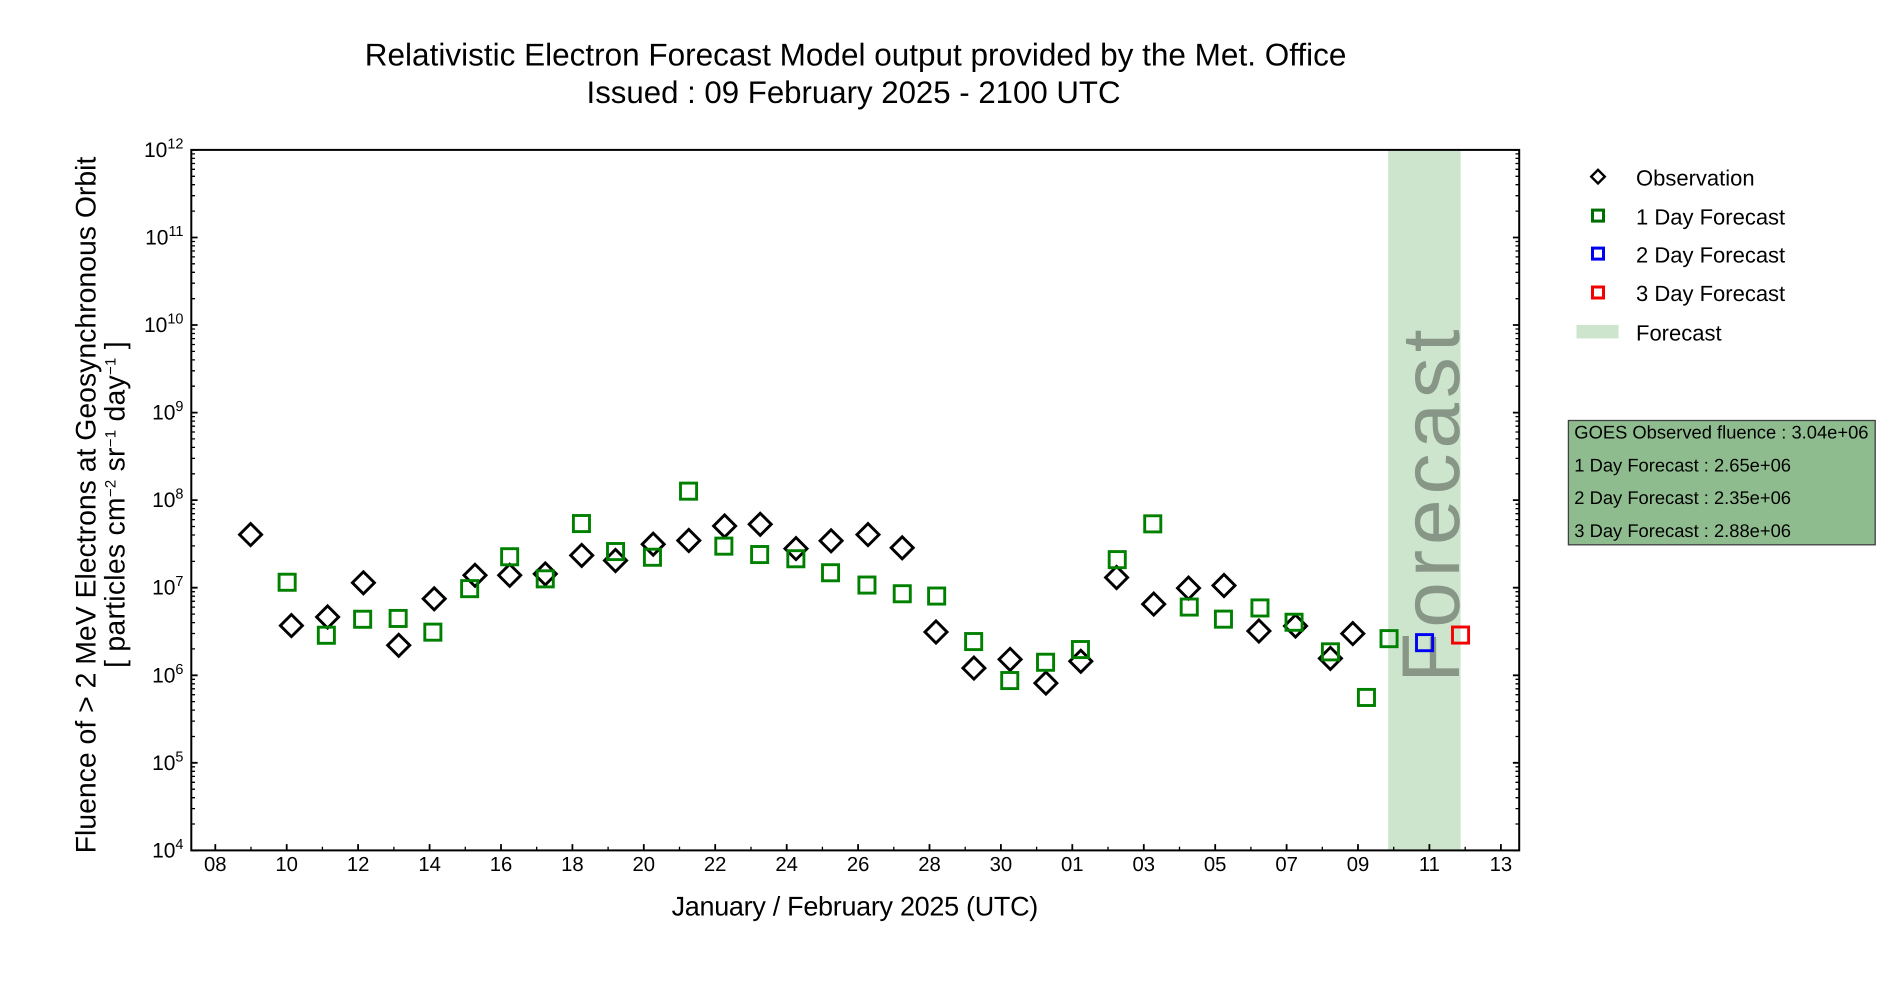  What do you see at coordinates (1501, 865) in the screenshot?
I see `svg-text: 13` at bounding box center [1501, 865].